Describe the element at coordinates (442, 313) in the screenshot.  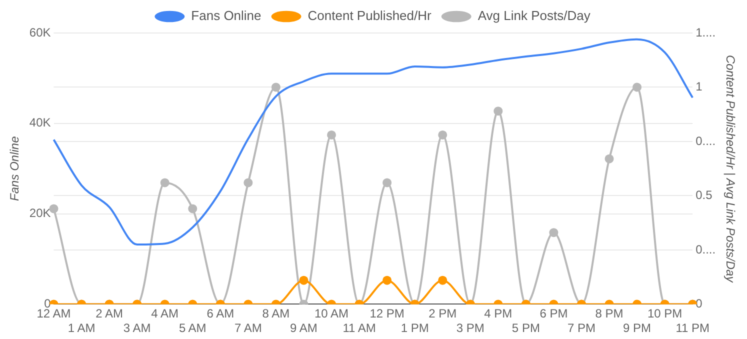
I see `x-tick-label: 2 PM` at that location.